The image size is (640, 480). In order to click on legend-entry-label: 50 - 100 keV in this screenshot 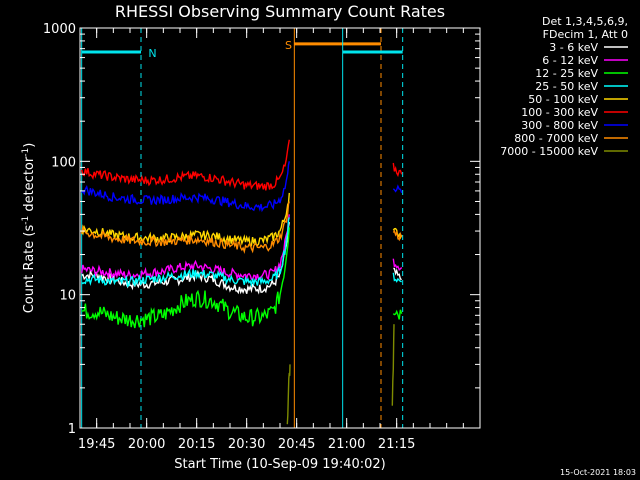, I will do `click(563, 99)`.